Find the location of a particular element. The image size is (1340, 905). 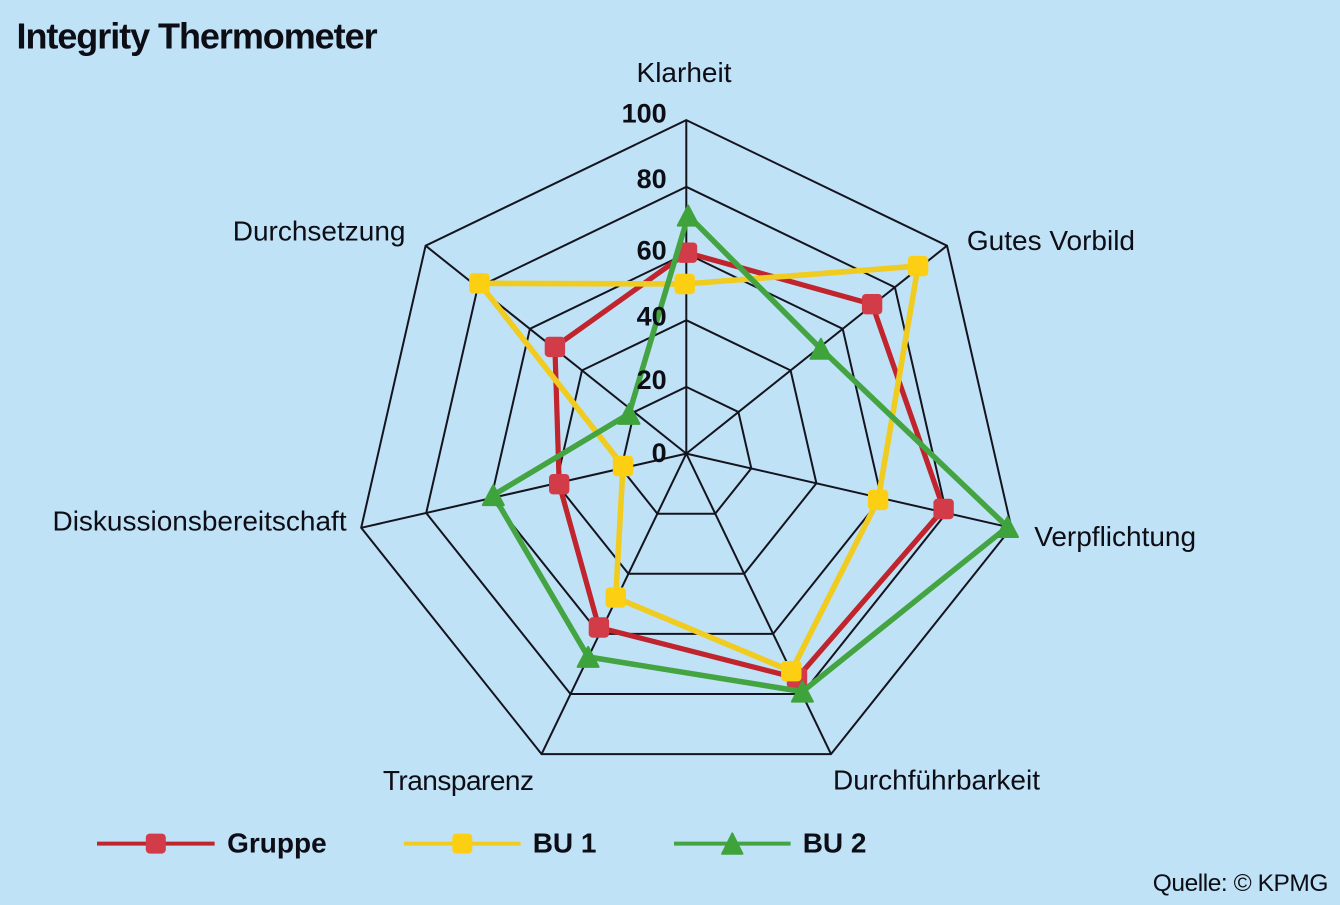

svg-text: 40 is located at coordinates (652, 316).